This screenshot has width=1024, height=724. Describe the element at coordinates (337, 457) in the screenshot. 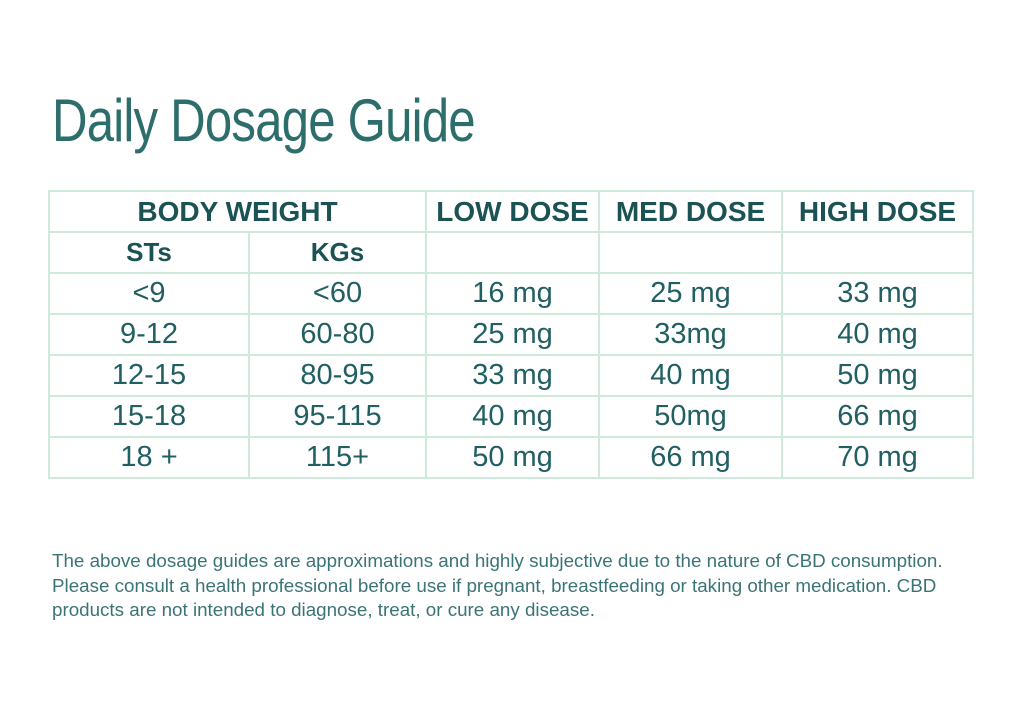

I see `cell-kgs: 115+` at that location.